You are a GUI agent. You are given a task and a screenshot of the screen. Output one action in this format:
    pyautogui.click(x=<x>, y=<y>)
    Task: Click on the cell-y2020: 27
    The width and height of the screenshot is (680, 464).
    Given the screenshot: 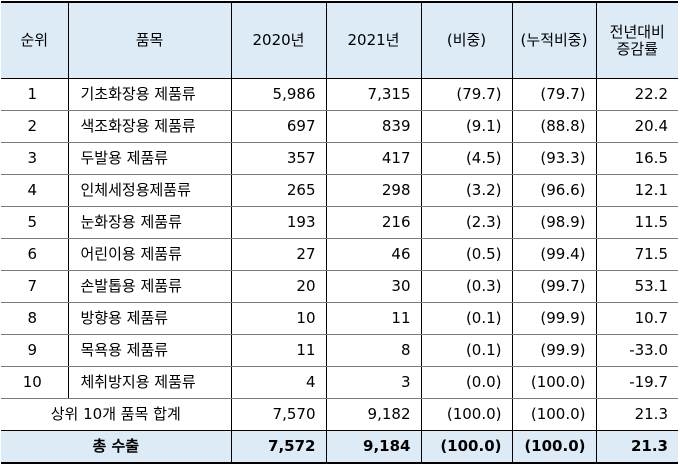 What is the action you would take?
    pyautogui.click(x=279, y=254)
    